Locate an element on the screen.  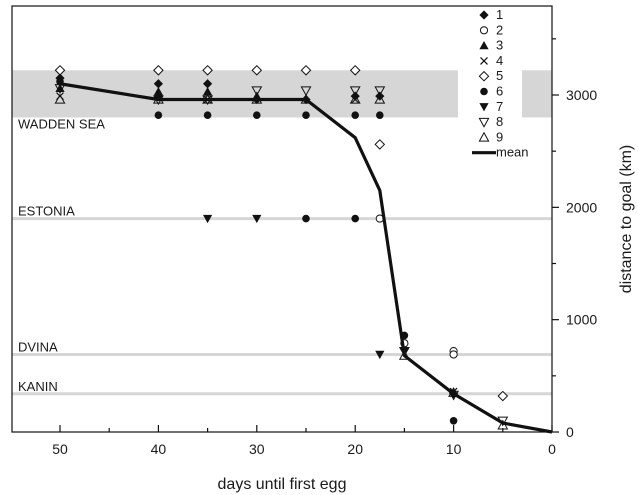
region-band-wadden-sea is located at coordinates (235, 94).